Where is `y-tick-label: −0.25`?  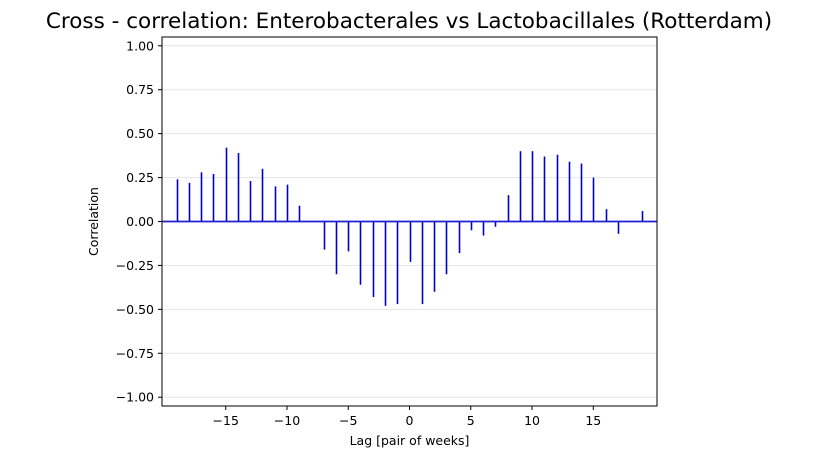
y-tick-label: −0.25 is located at coordinates (135, 265).